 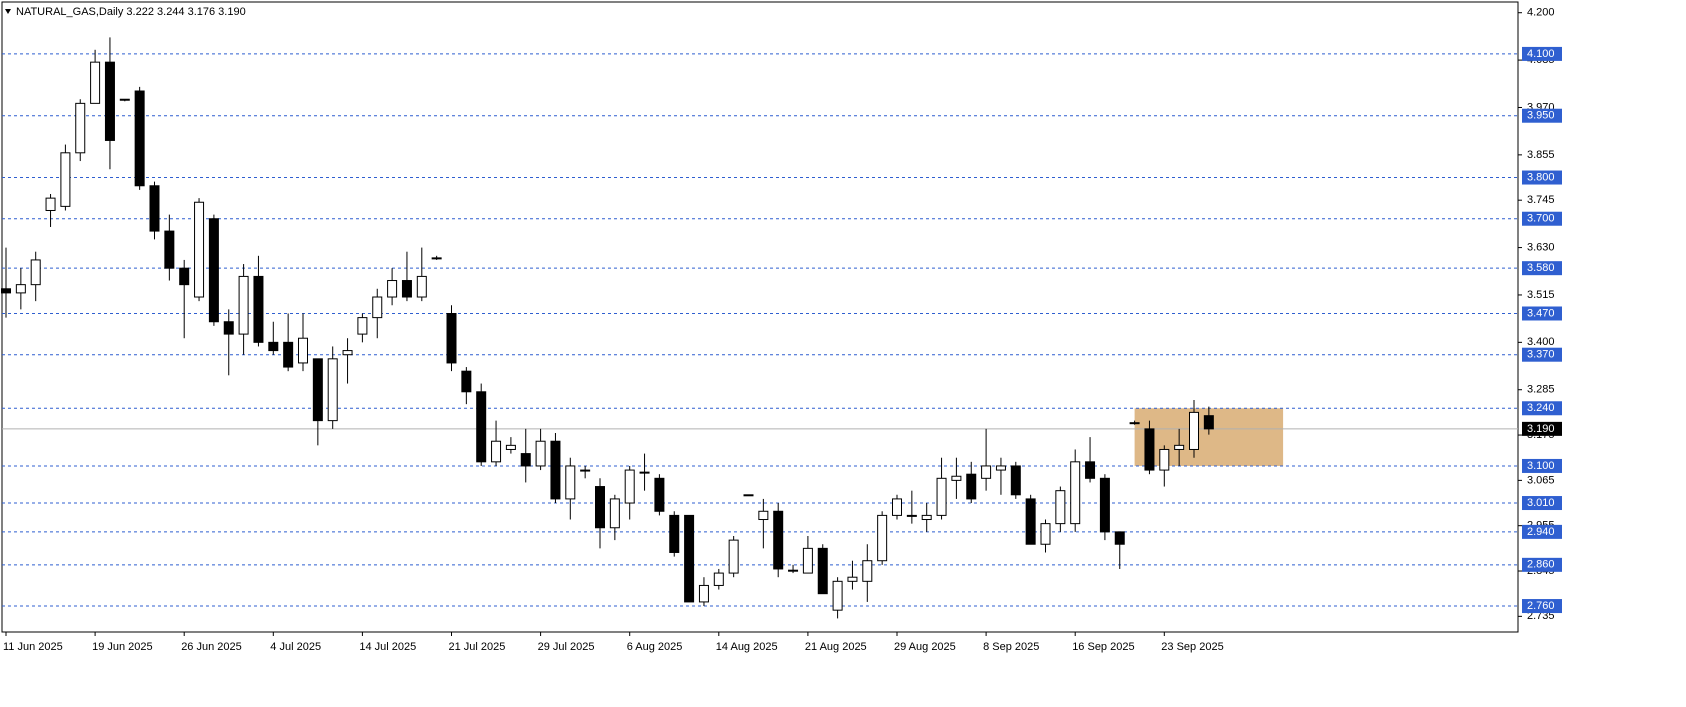 What do you see at coordinates (1103, 647) in the screenshot?
I see `x-tick-label: 16 Sep 2025` at bounding box center [1103, 647].